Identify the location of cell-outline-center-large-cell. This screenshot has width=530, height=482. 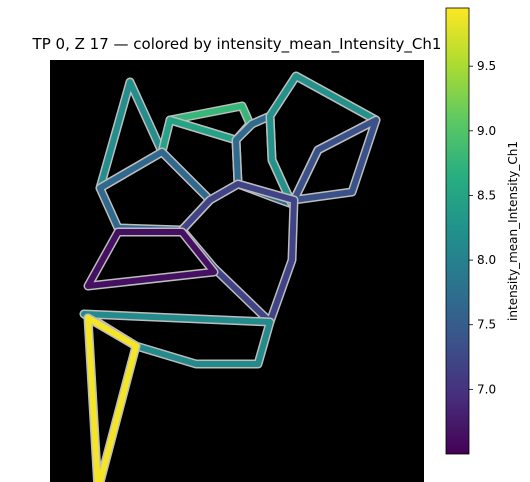
(238, 253).